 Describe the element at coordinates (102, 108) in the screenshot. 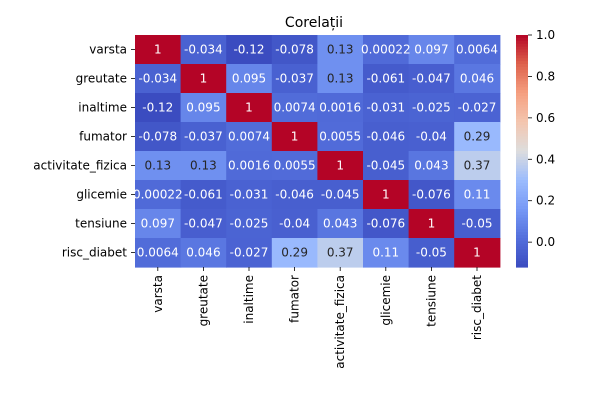

I see `y-tick-label: inaltime` at that location.